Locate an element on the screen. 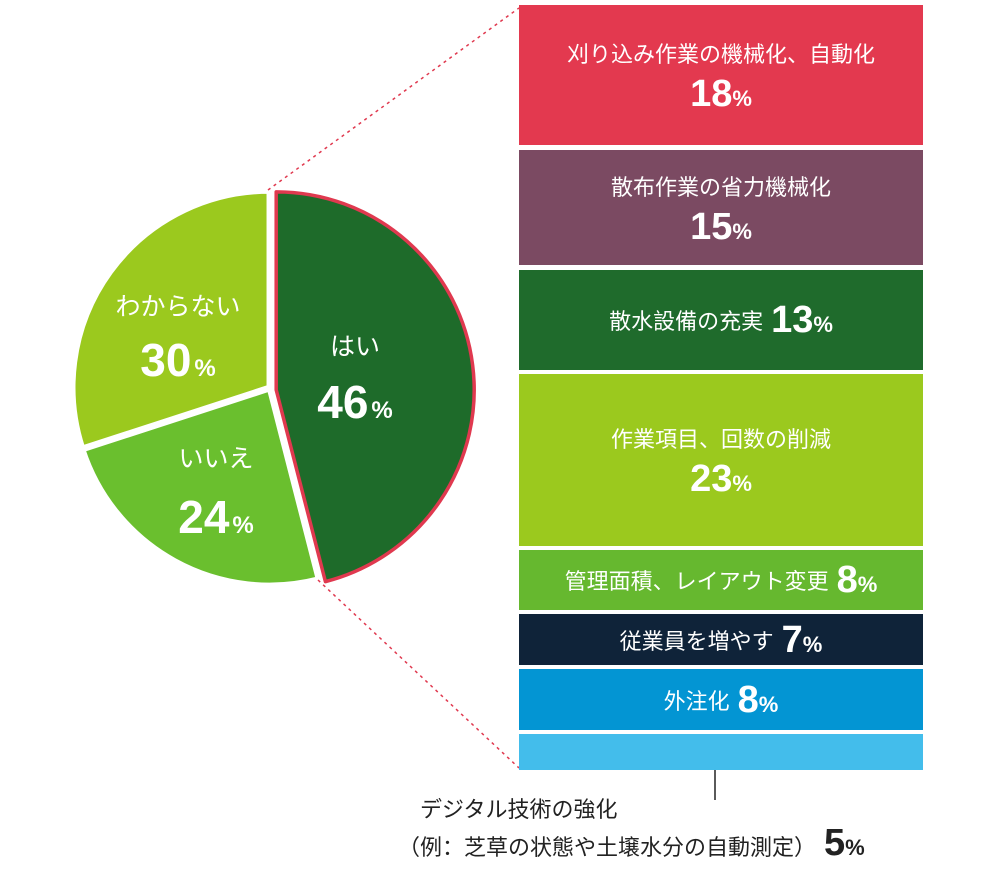  bar-increase-staff: 従業員を増やす 7% is located at coordinates (721, 639).